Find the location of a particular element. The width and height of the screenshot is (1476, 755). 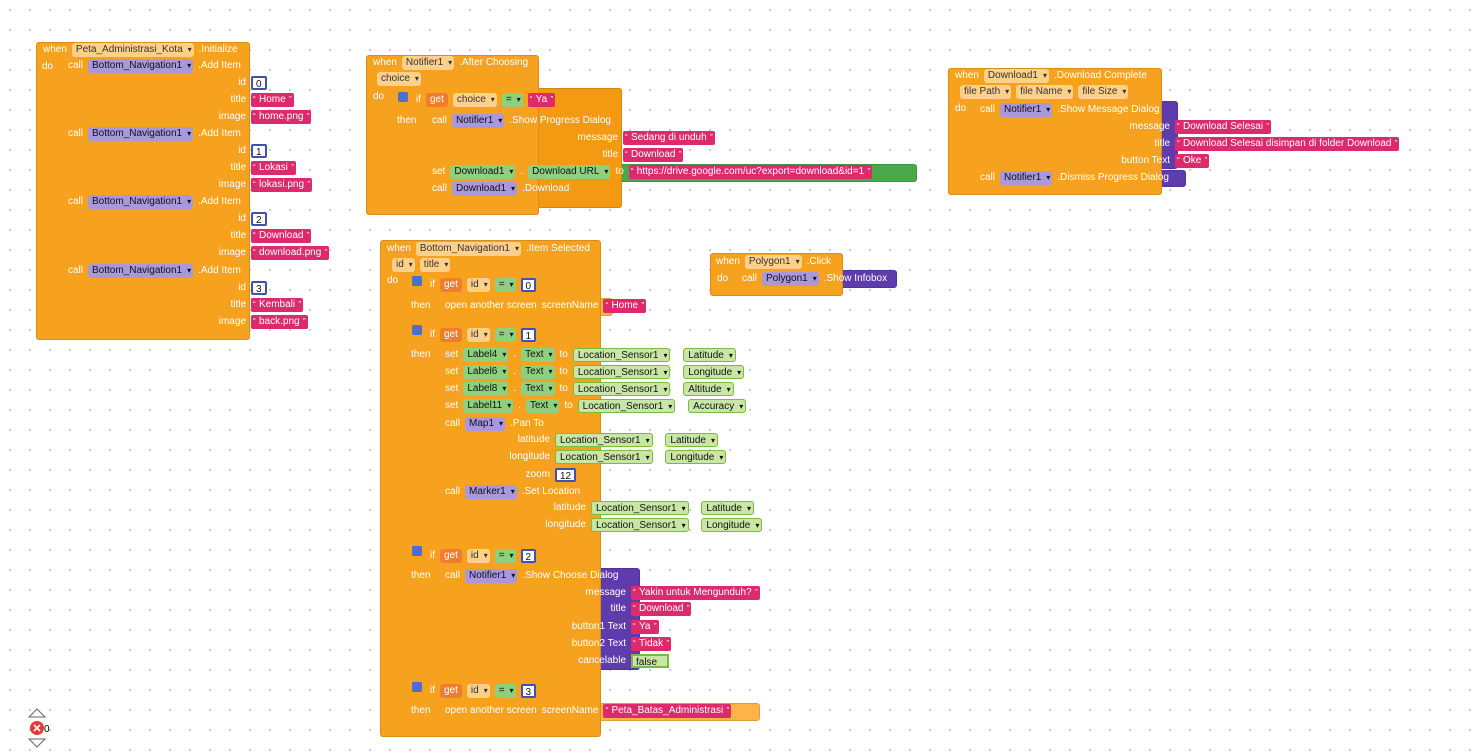

block-row: title Kembali is located at coordinates (245, 305).